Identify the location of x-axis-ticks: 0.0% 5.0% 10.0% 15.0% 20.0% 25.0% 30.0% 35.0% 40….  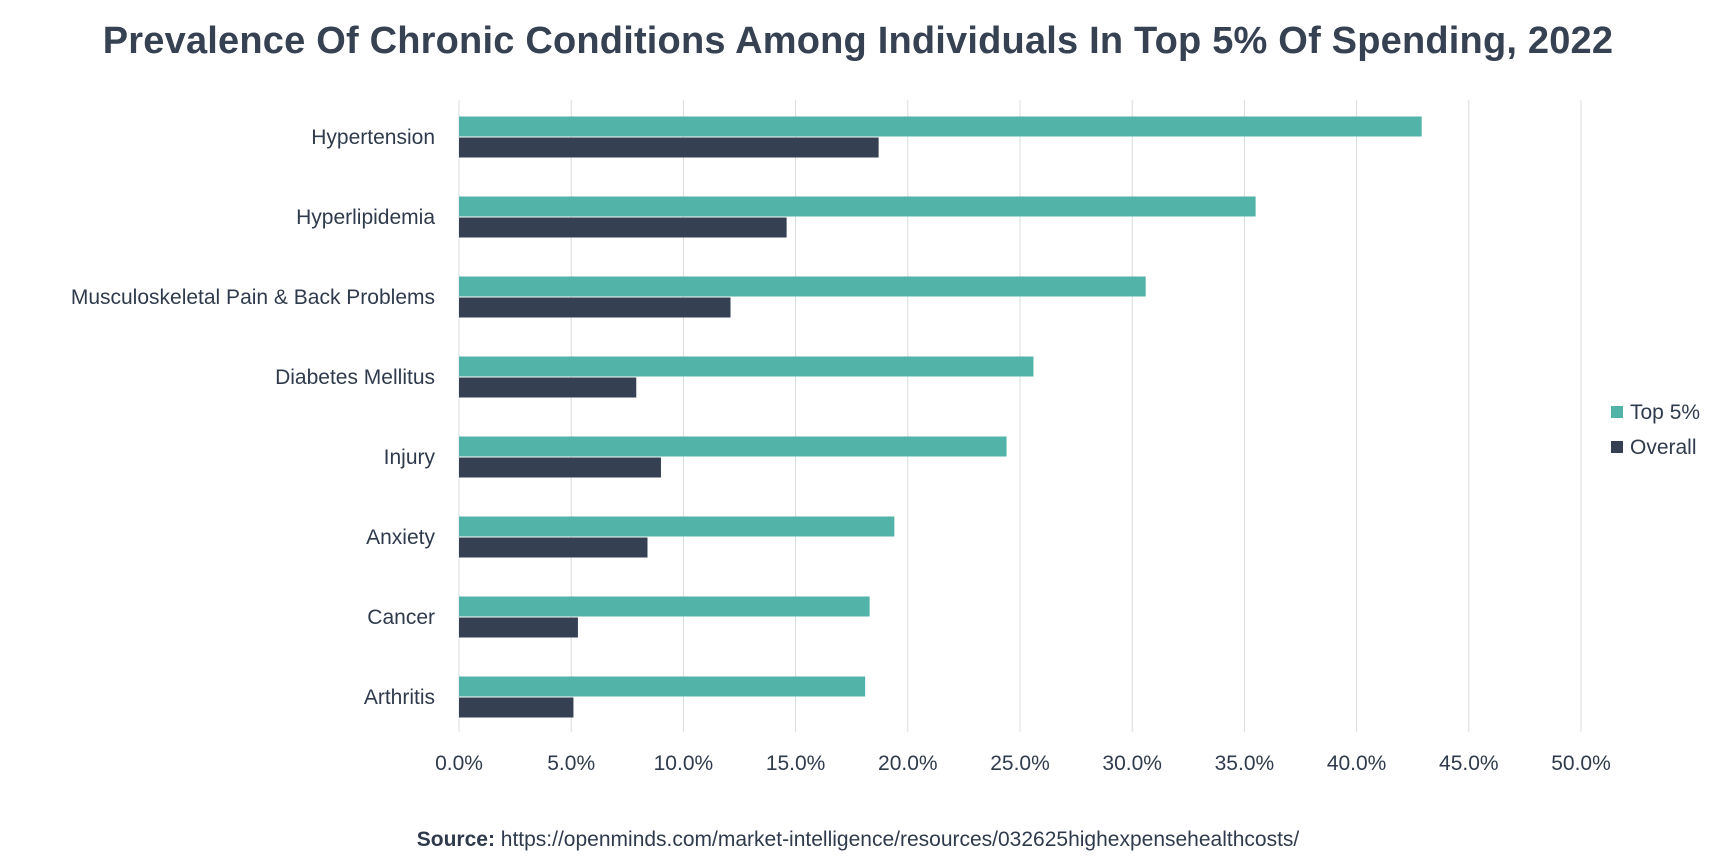
(1023, 763).